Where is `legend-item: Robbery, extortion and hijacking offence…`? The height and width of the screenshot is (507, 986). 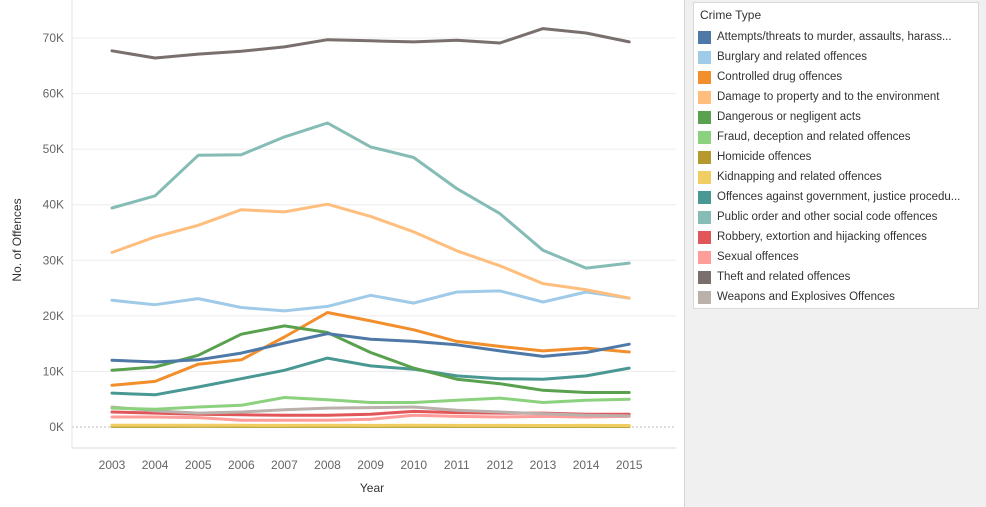 legend-item: Robbery, extortion and hijacking offence… is located at coordinates (837, 237).